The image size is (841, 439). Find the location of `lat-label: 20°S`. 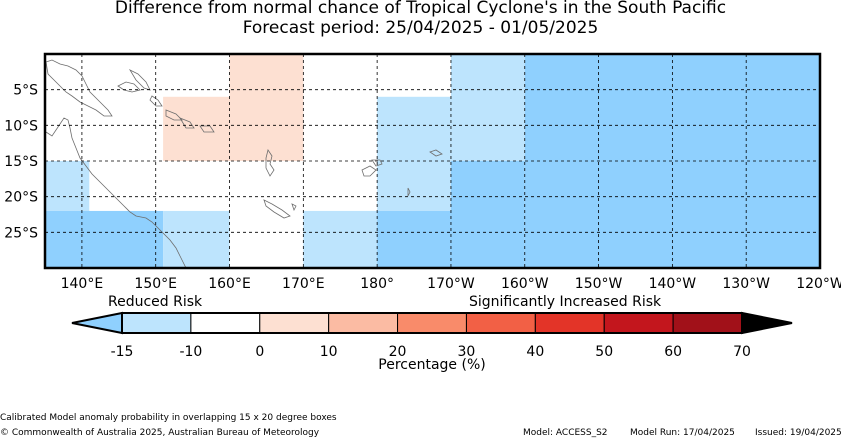

lat-label: 20°S is located at coordinates (21, 198).